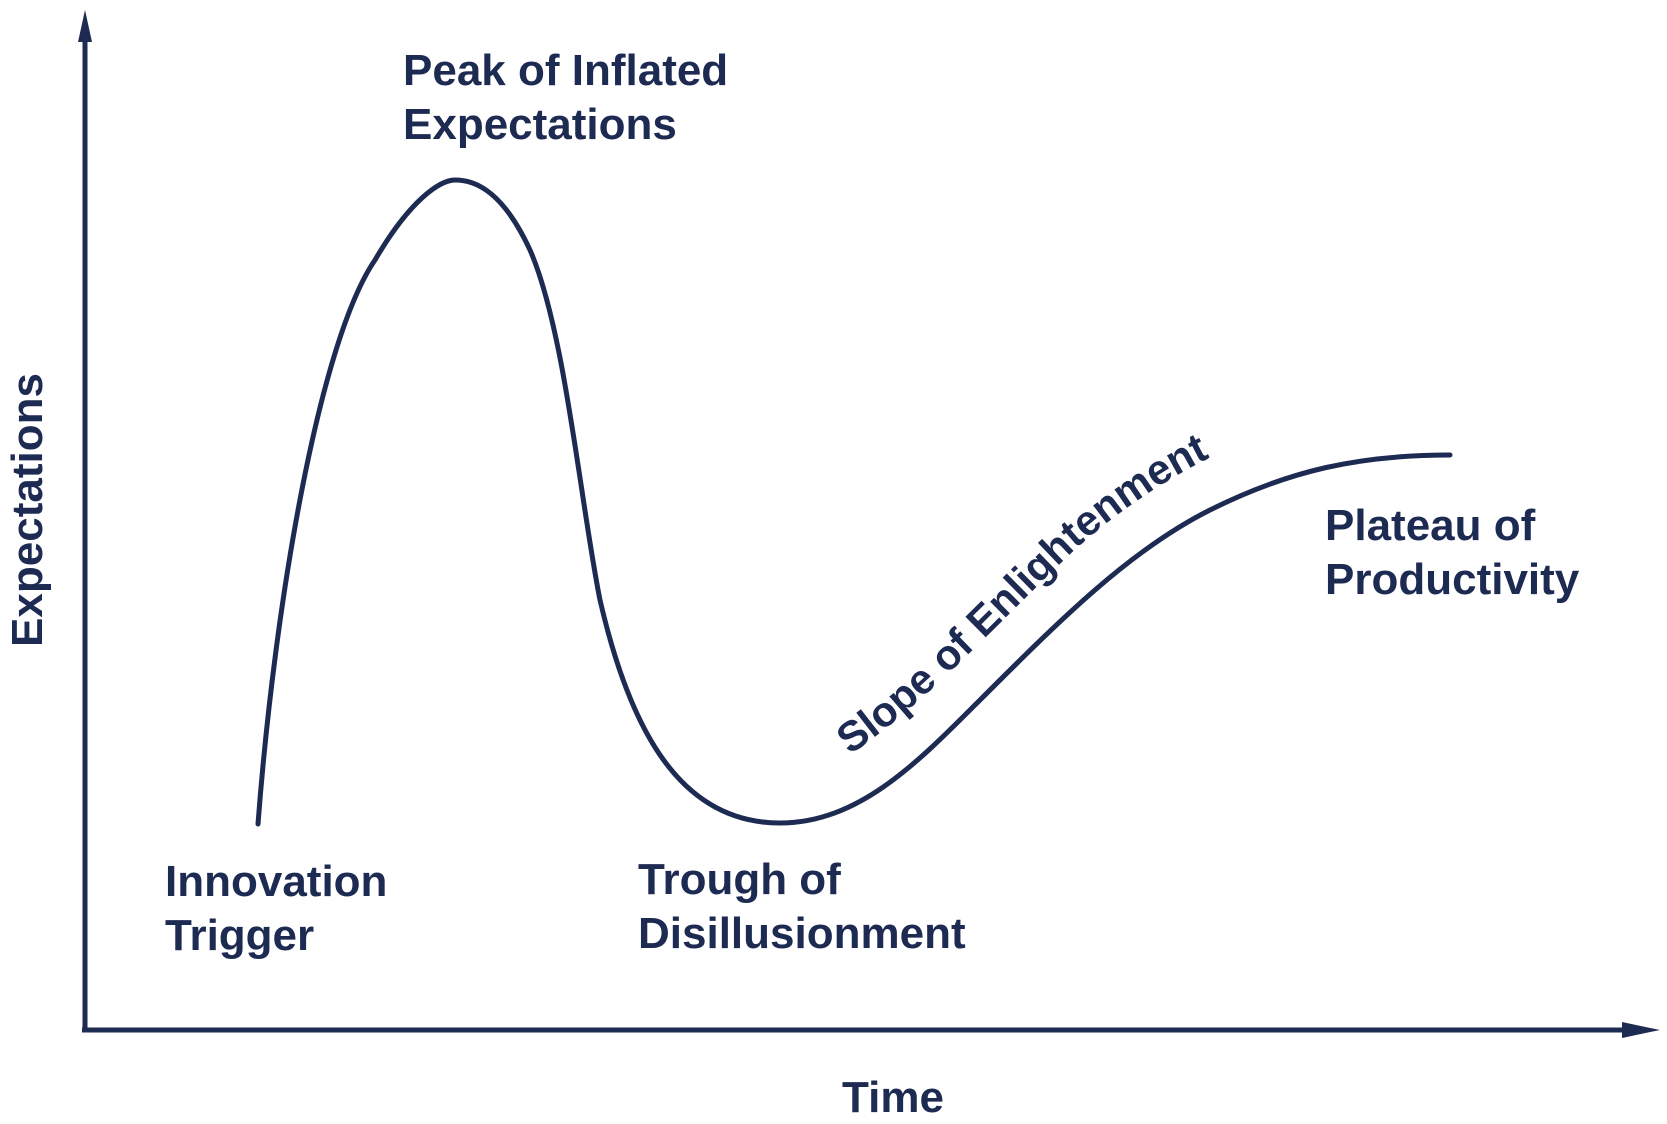  I want to click on trough-label-line1: Trough of, so click(739, 879).